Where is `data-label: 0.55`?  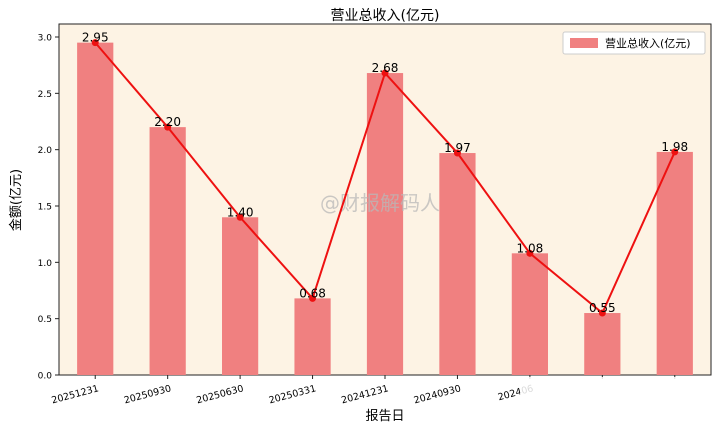
data-label: 0.55 is located at coordinates (602, 308).